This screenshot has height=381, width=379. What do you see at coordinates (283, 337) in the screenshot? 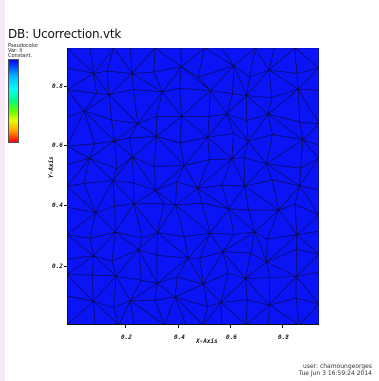
I see `x-tick-label: 0.8` at bounding box center [283, 337].